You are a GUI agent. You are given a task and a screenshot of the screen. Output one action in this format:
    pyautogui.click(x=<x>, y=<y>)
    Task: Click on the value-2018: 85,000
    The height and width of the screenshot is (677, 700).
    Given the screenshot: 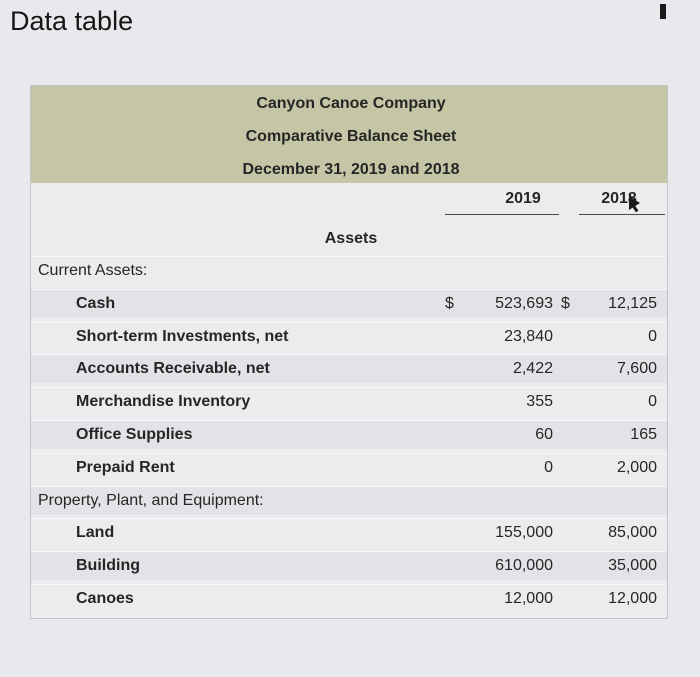 What is the action you would take?
    pyautogui.click(x=632, y=533)
    